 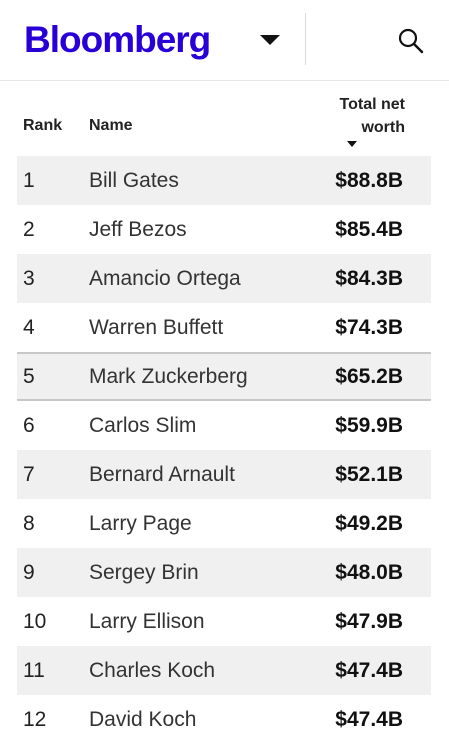 I want to click on rank-cell: 4, so click(x=29, y=327).